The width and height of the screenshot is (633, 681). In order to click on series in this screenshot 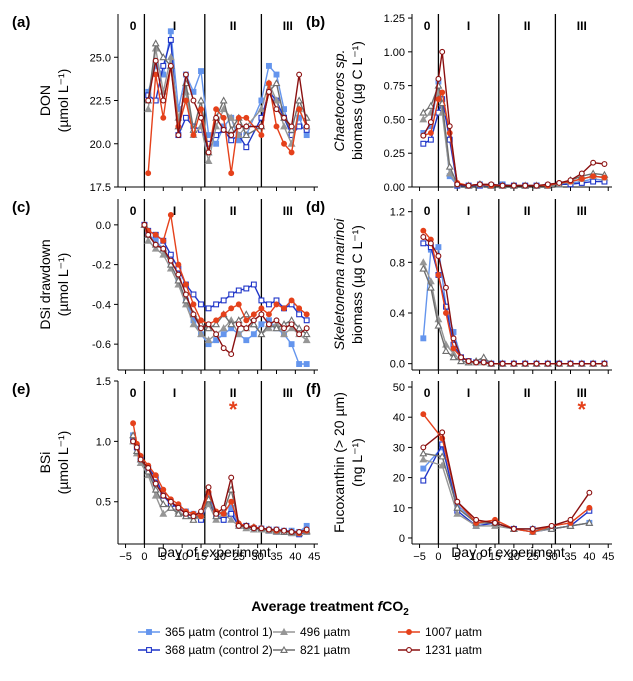, I will do `click(514, 300)`.